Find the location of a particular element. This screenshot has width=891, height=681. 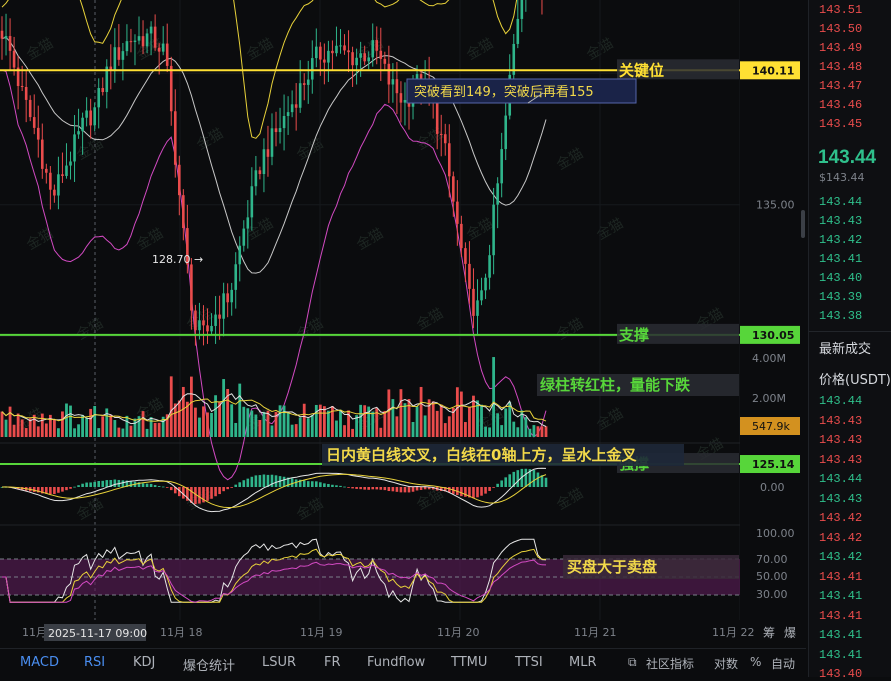

bid-price: 143.44 is located at coordinates (841, 202).